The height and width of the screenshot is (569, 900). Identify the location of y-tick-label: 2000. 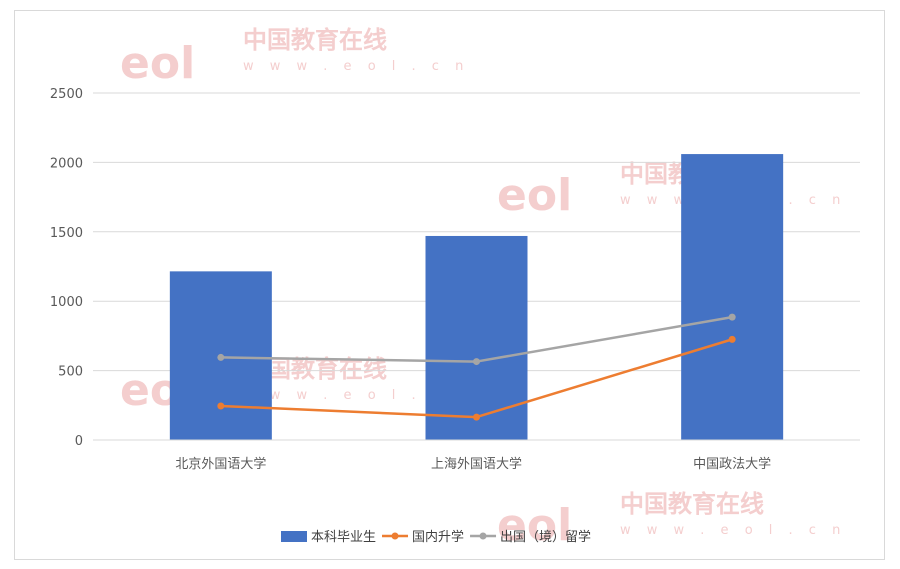
(66, 163).